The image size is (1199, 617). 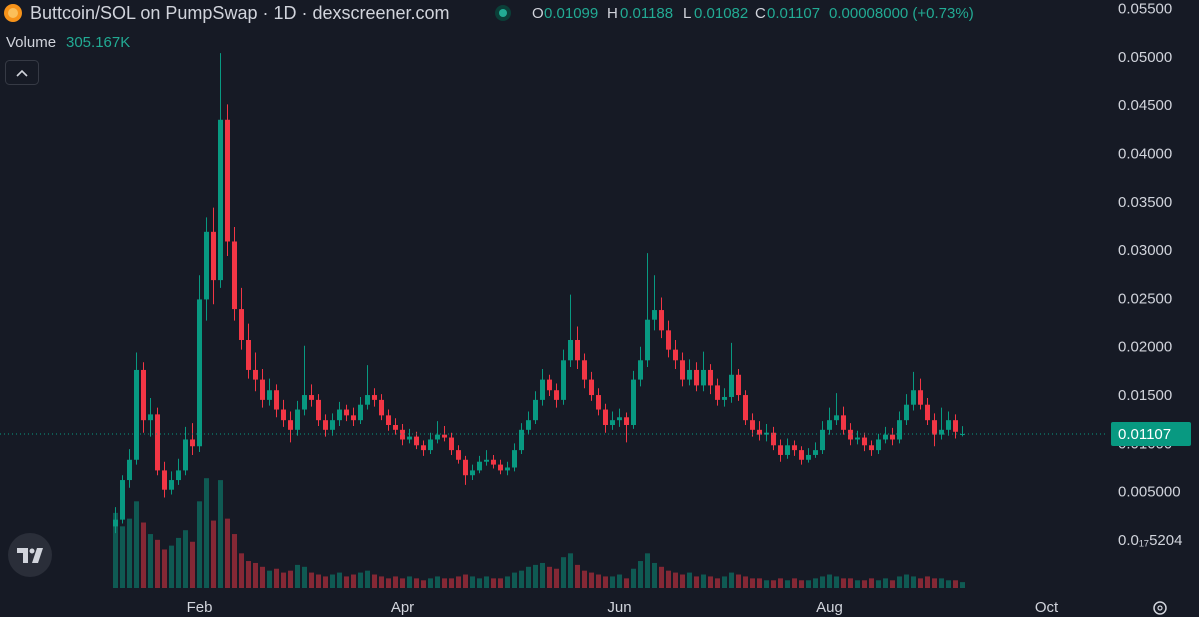 I want to click on ohlc-label: H, so click(x=612, y=13).